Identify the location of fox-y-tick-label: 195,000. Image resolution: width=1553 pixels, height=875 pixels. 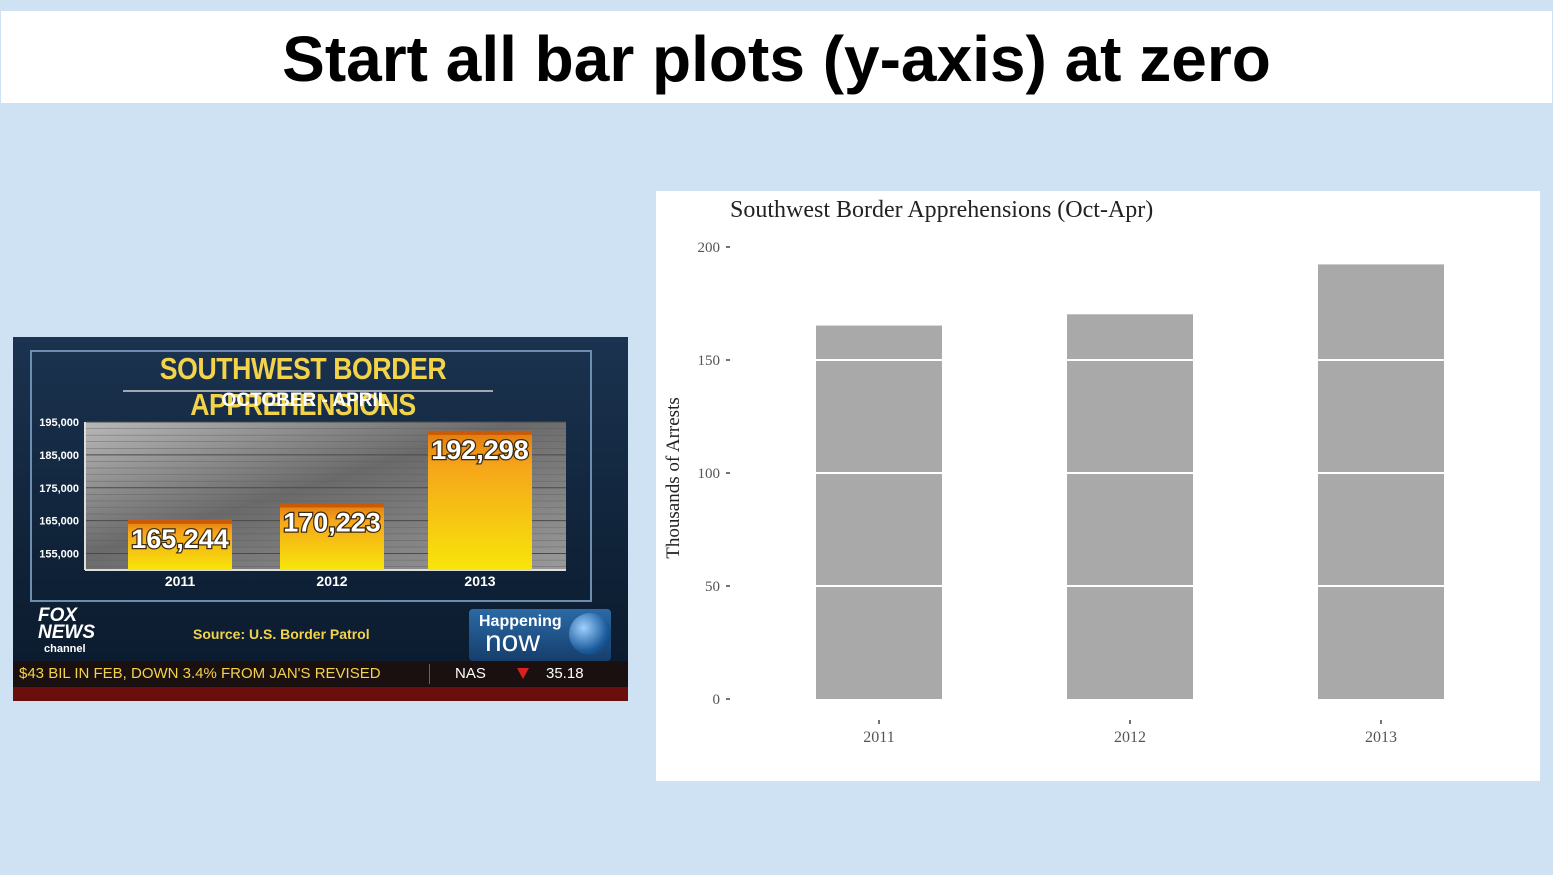
(59, 423).